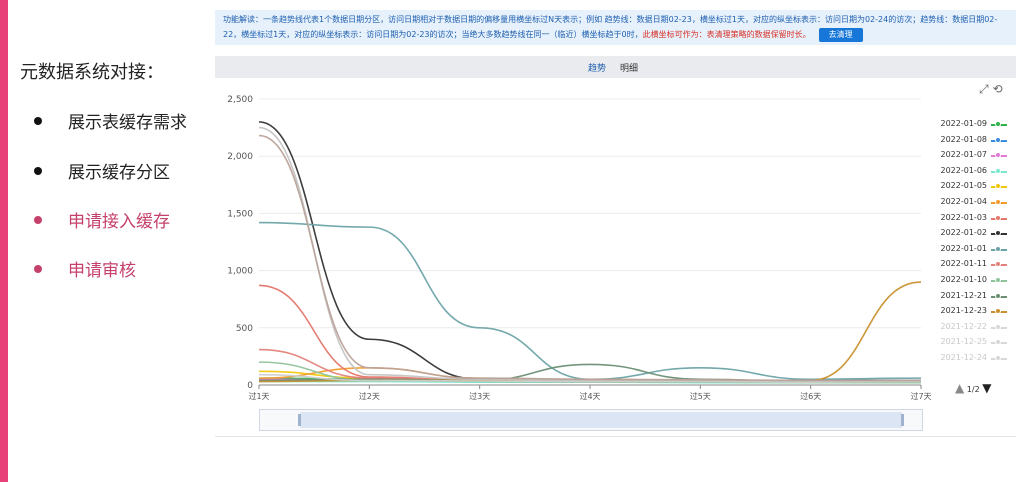 The width and height of the screenshot is (1024, 482). Describe the element at coordinates (987, 388) in the screenshot. I see `legend-next-icon: ▼` at that location.